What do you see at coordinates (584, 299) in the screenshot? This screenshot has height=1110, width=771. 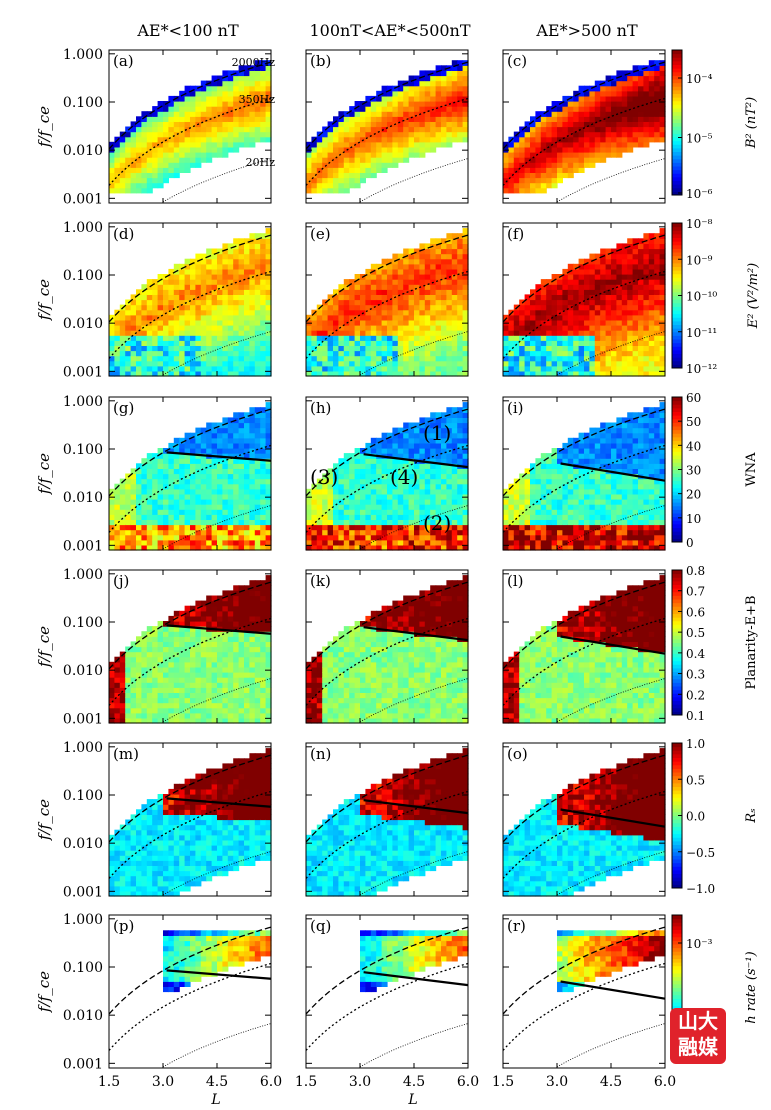 I see `panel-frame` at bounding box center [584, 299].